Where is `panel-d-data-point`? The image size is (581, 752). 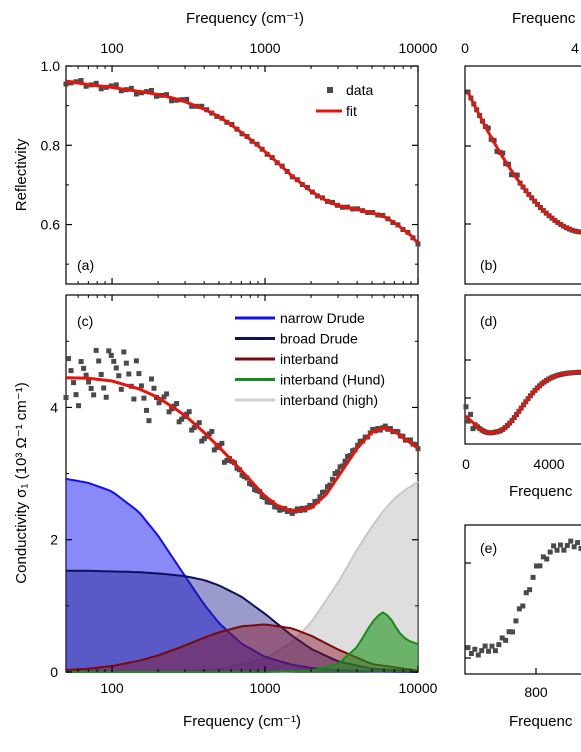 panel-d-data-point is located at coordinates (473, 429).